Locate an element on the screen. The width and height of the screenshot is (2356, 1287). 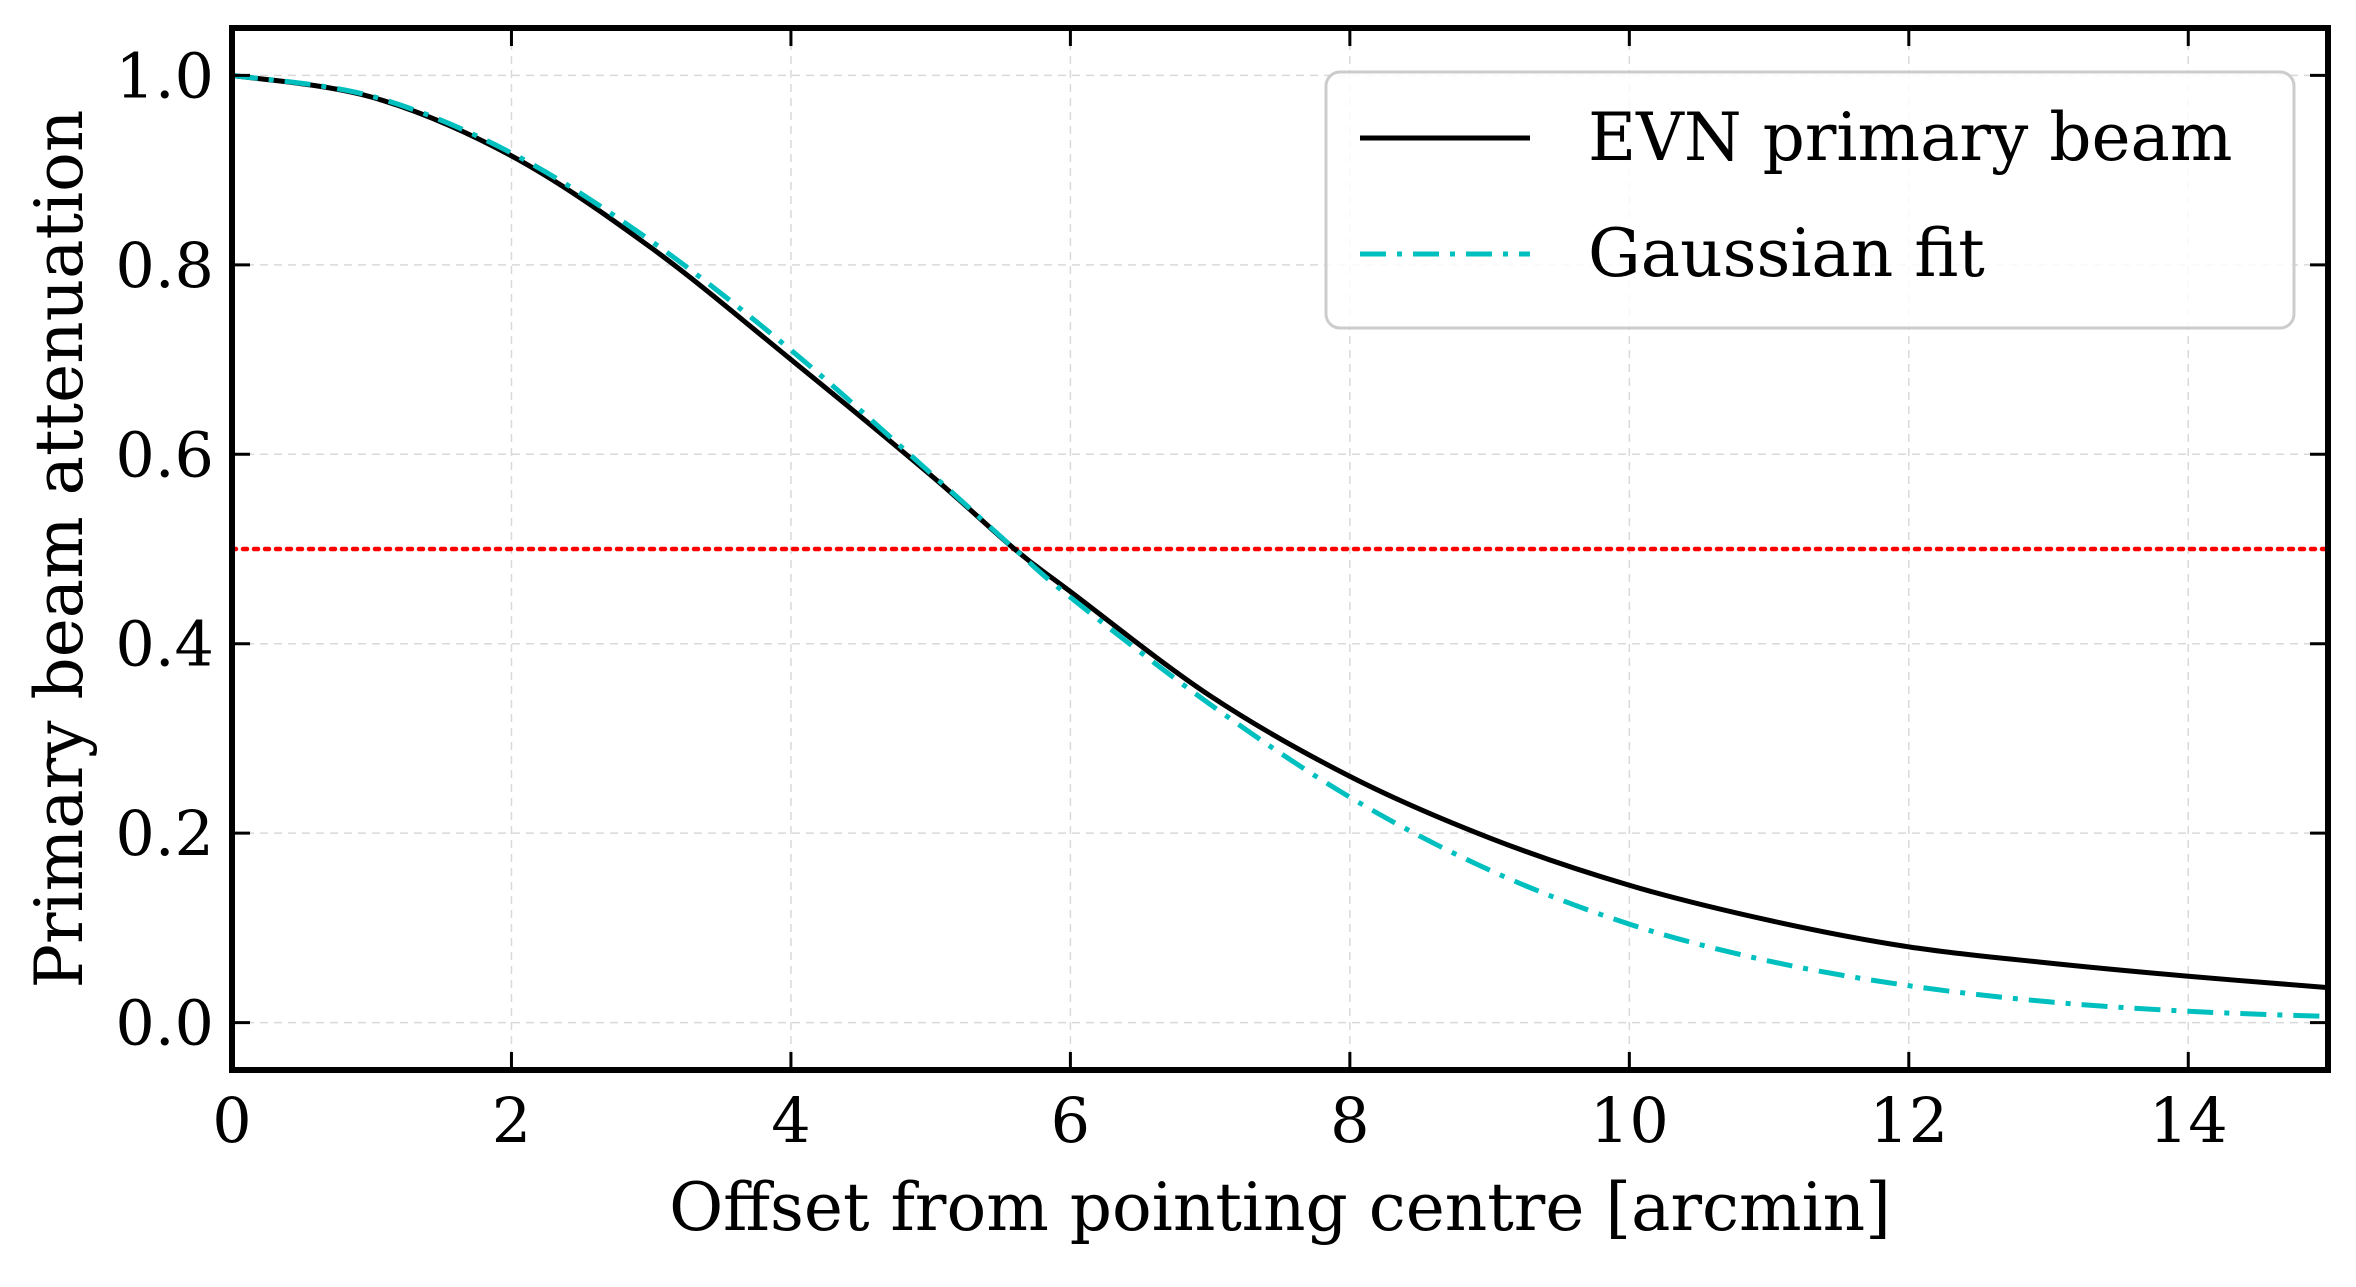
y-tick-label: 0.6 is located at coordinates (164, 454).